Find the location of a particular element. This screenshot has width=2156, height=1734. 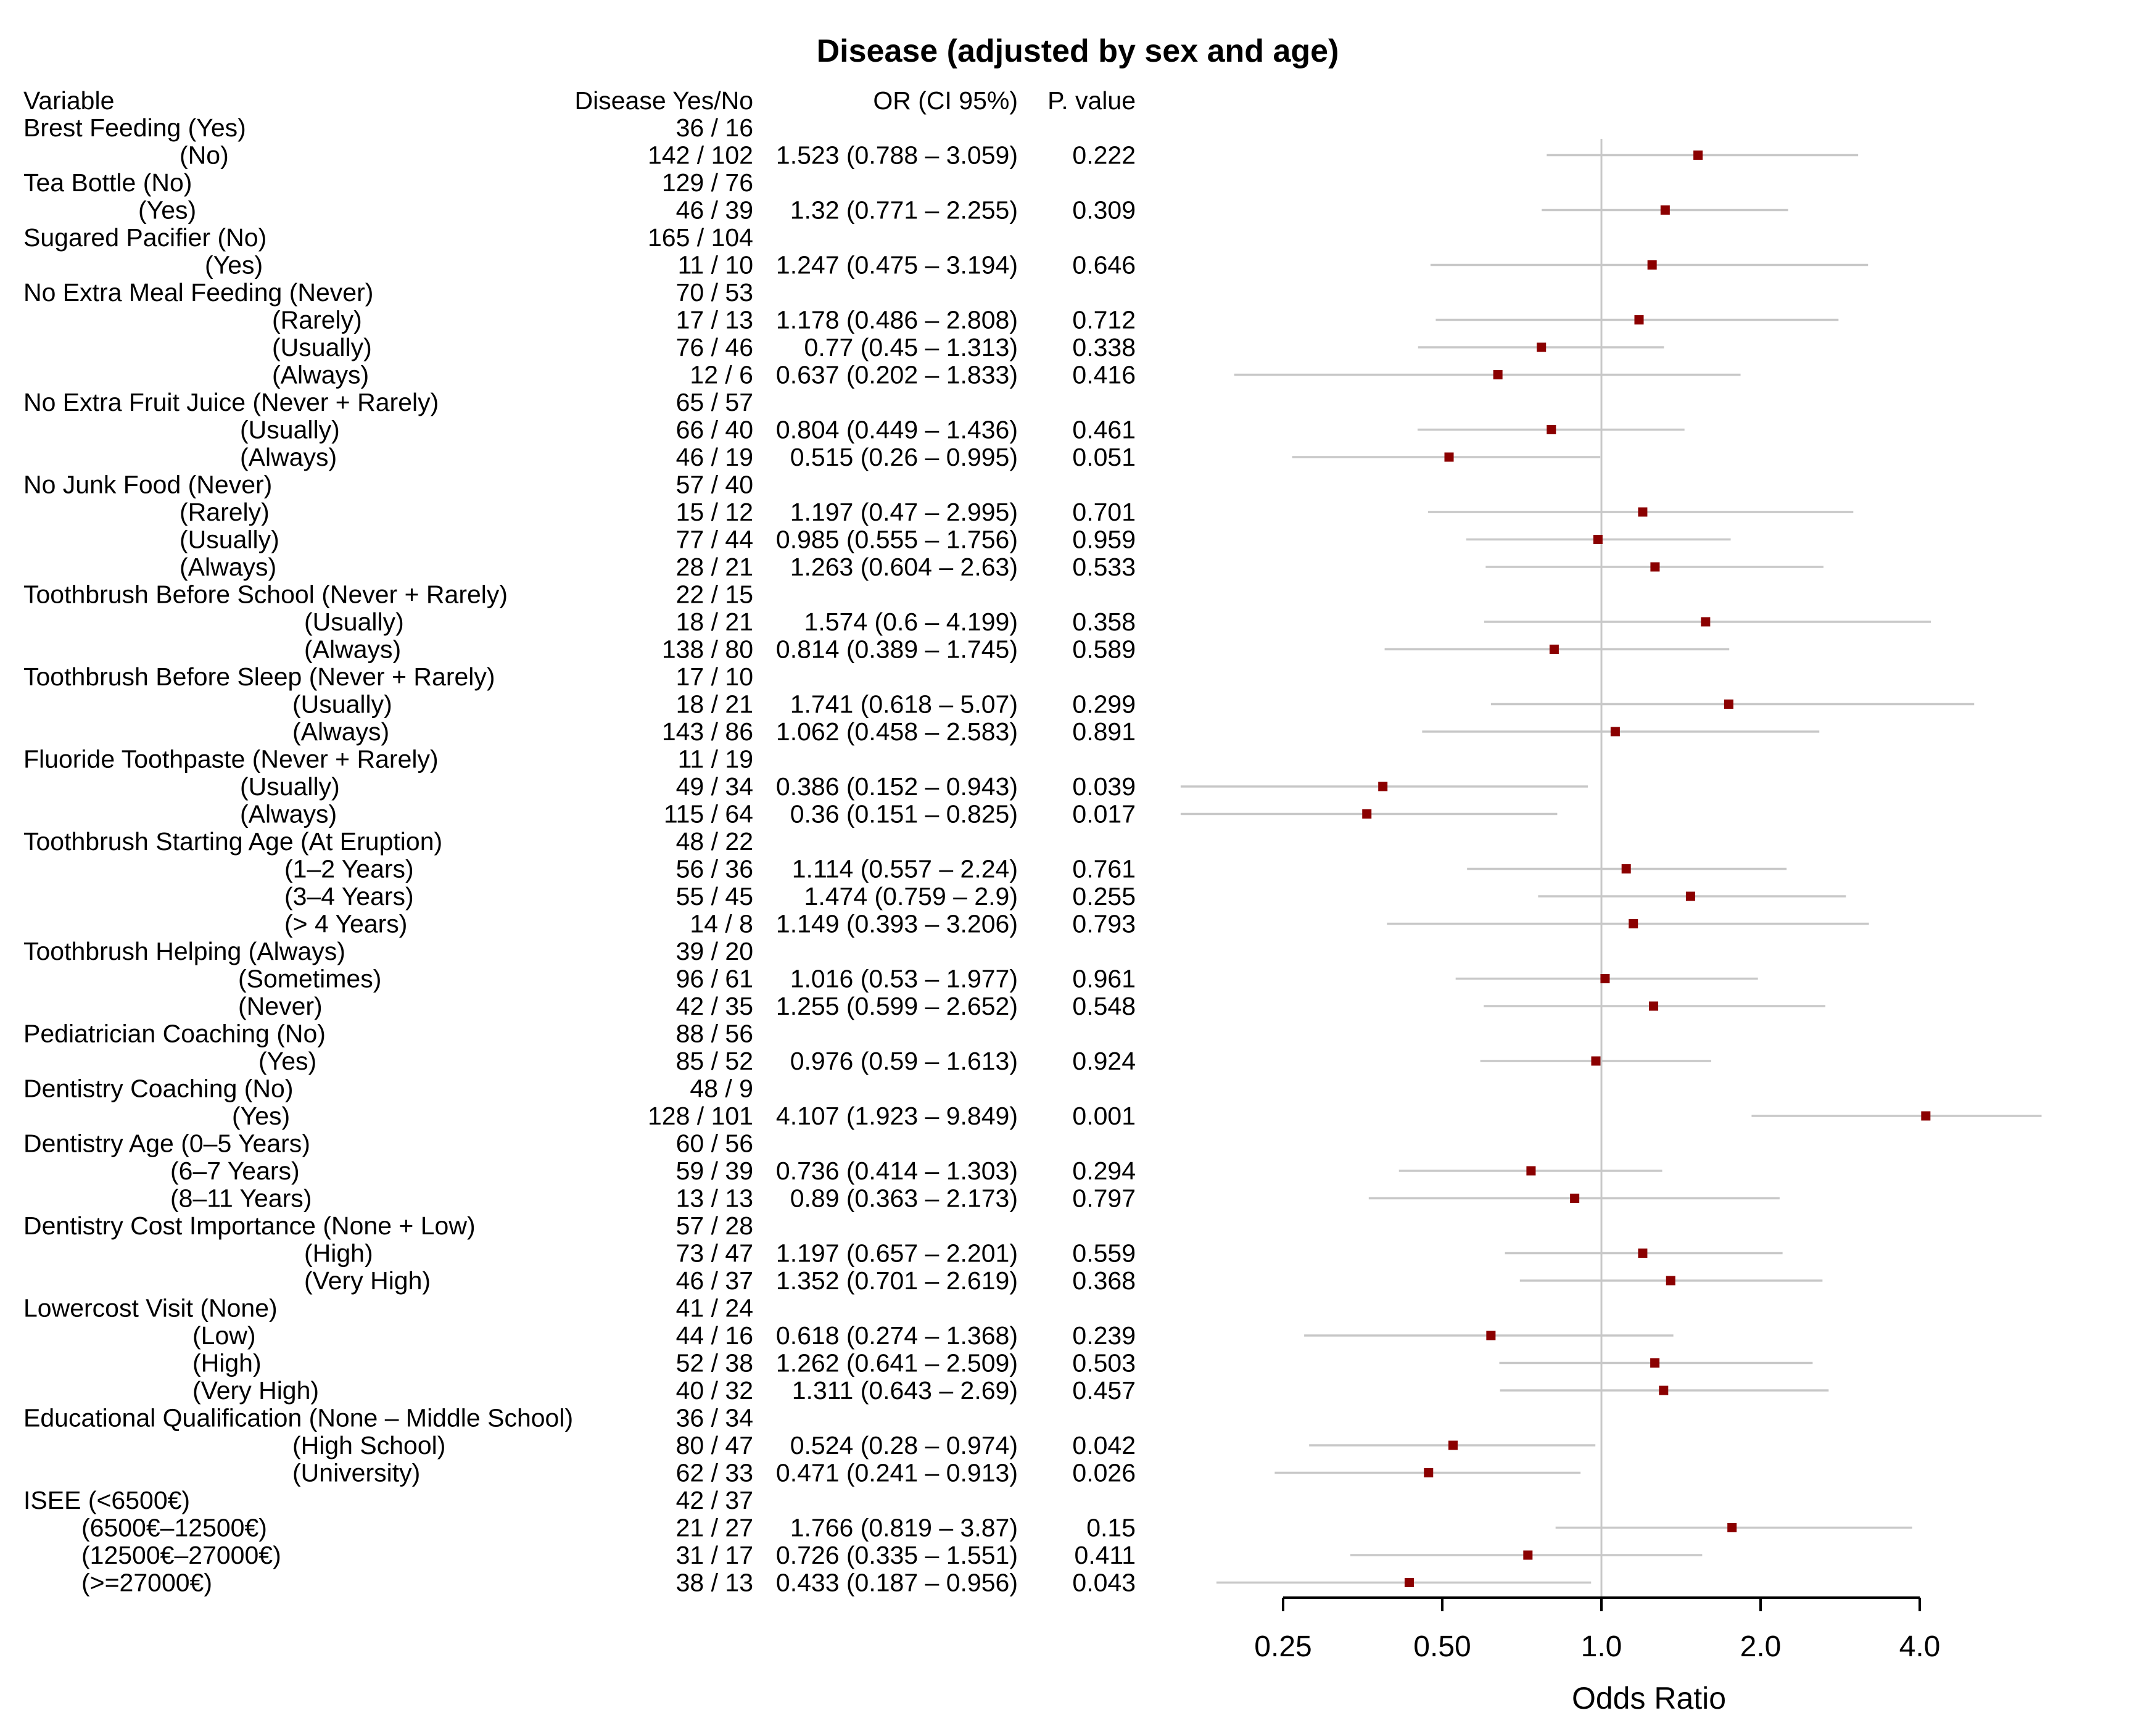

row-28-or-ci: 1.474 (0.759 – 2.9) is located at coordinates (911, 896).